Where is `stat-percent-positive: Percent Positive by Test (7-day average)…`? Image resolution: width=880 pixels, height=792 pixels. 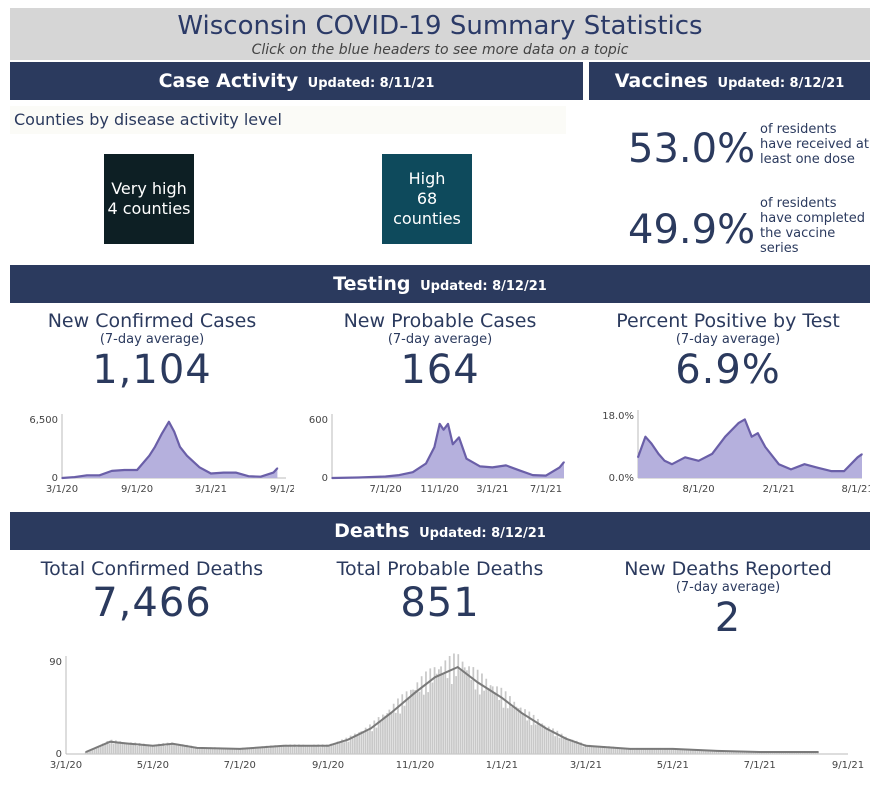
stat-percent-positive: Percent Positive by Test (7-day average)… is located at coordinates (728, 351).